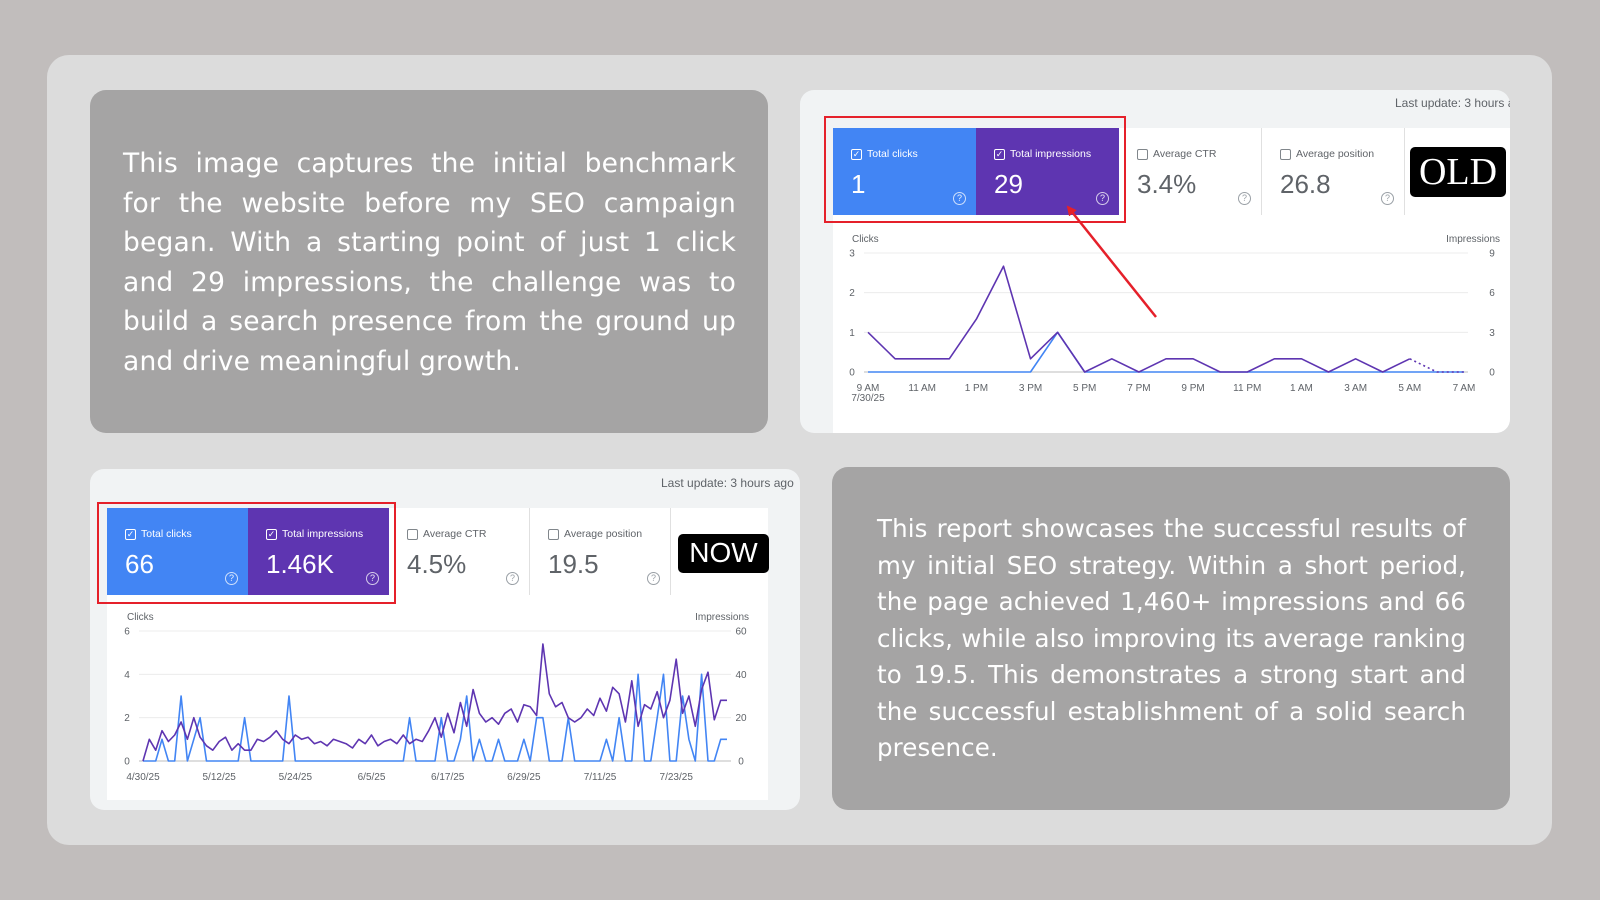 The image size is (1600, 900). I want to click on last-update-label: Last update: 3 hours a, so click(1452, 103).